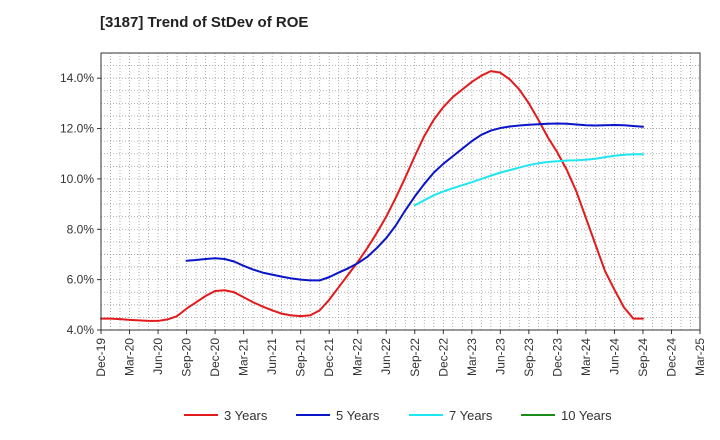 Image resolution: width=720 pixels, height=440 pixels. Describe the element at coordinates (130, 357) in the screenshot. I see `x-tick-label: Mar-20` at that location.